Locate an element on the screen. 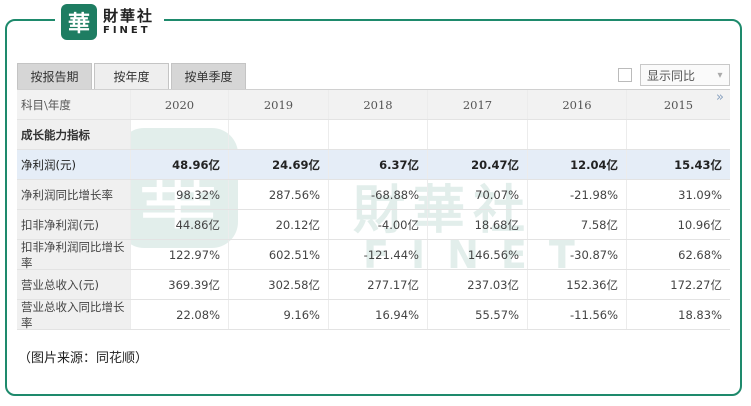  next-arrow-icon: » is located at coordinates (720, 97).